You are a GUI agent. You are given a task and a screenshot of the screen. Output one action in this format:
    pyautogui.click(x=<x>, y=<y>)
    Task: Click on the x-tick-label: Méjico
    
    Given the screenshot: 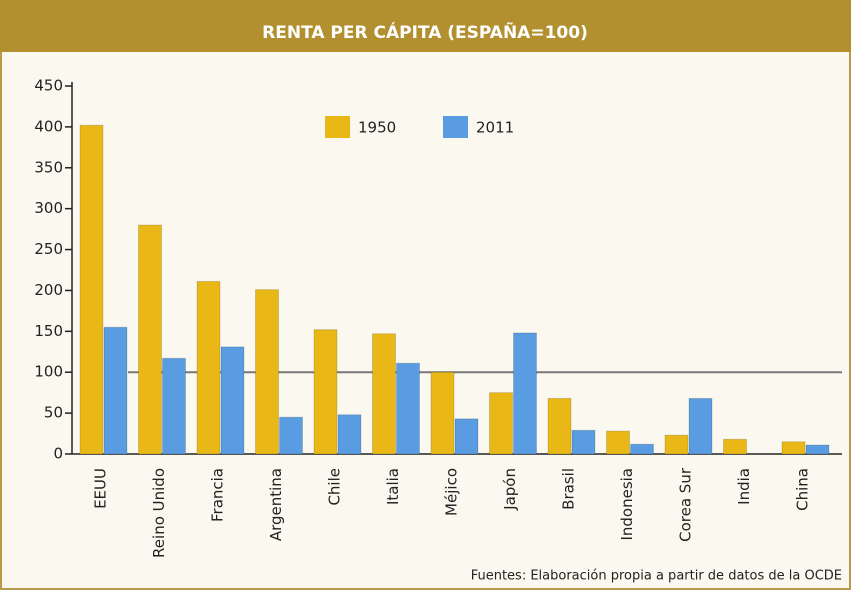 What is the action you would take?
    pyautogui.click(x=452, y=492)
    